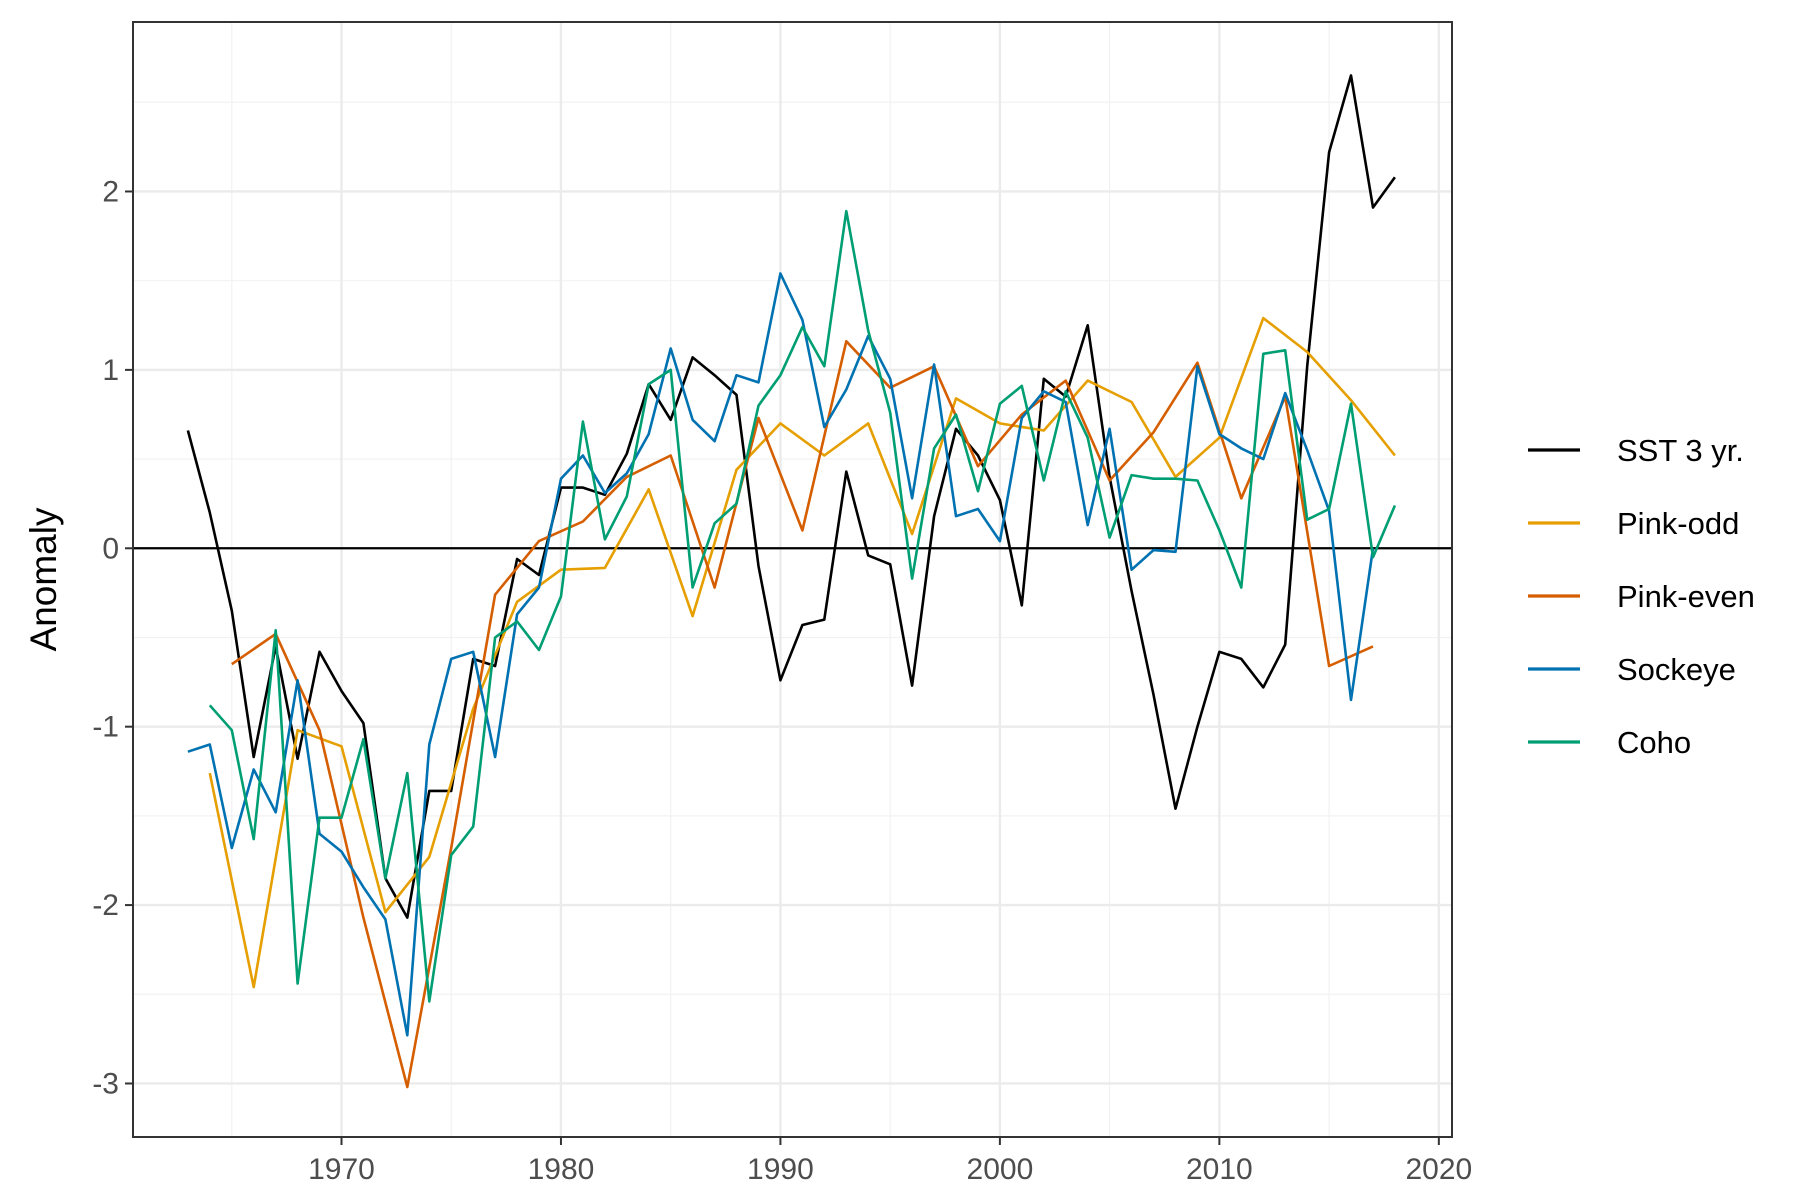 The image size is (1800, 1200). I want to click on y-tick-label: -3, so click(105, 1083).